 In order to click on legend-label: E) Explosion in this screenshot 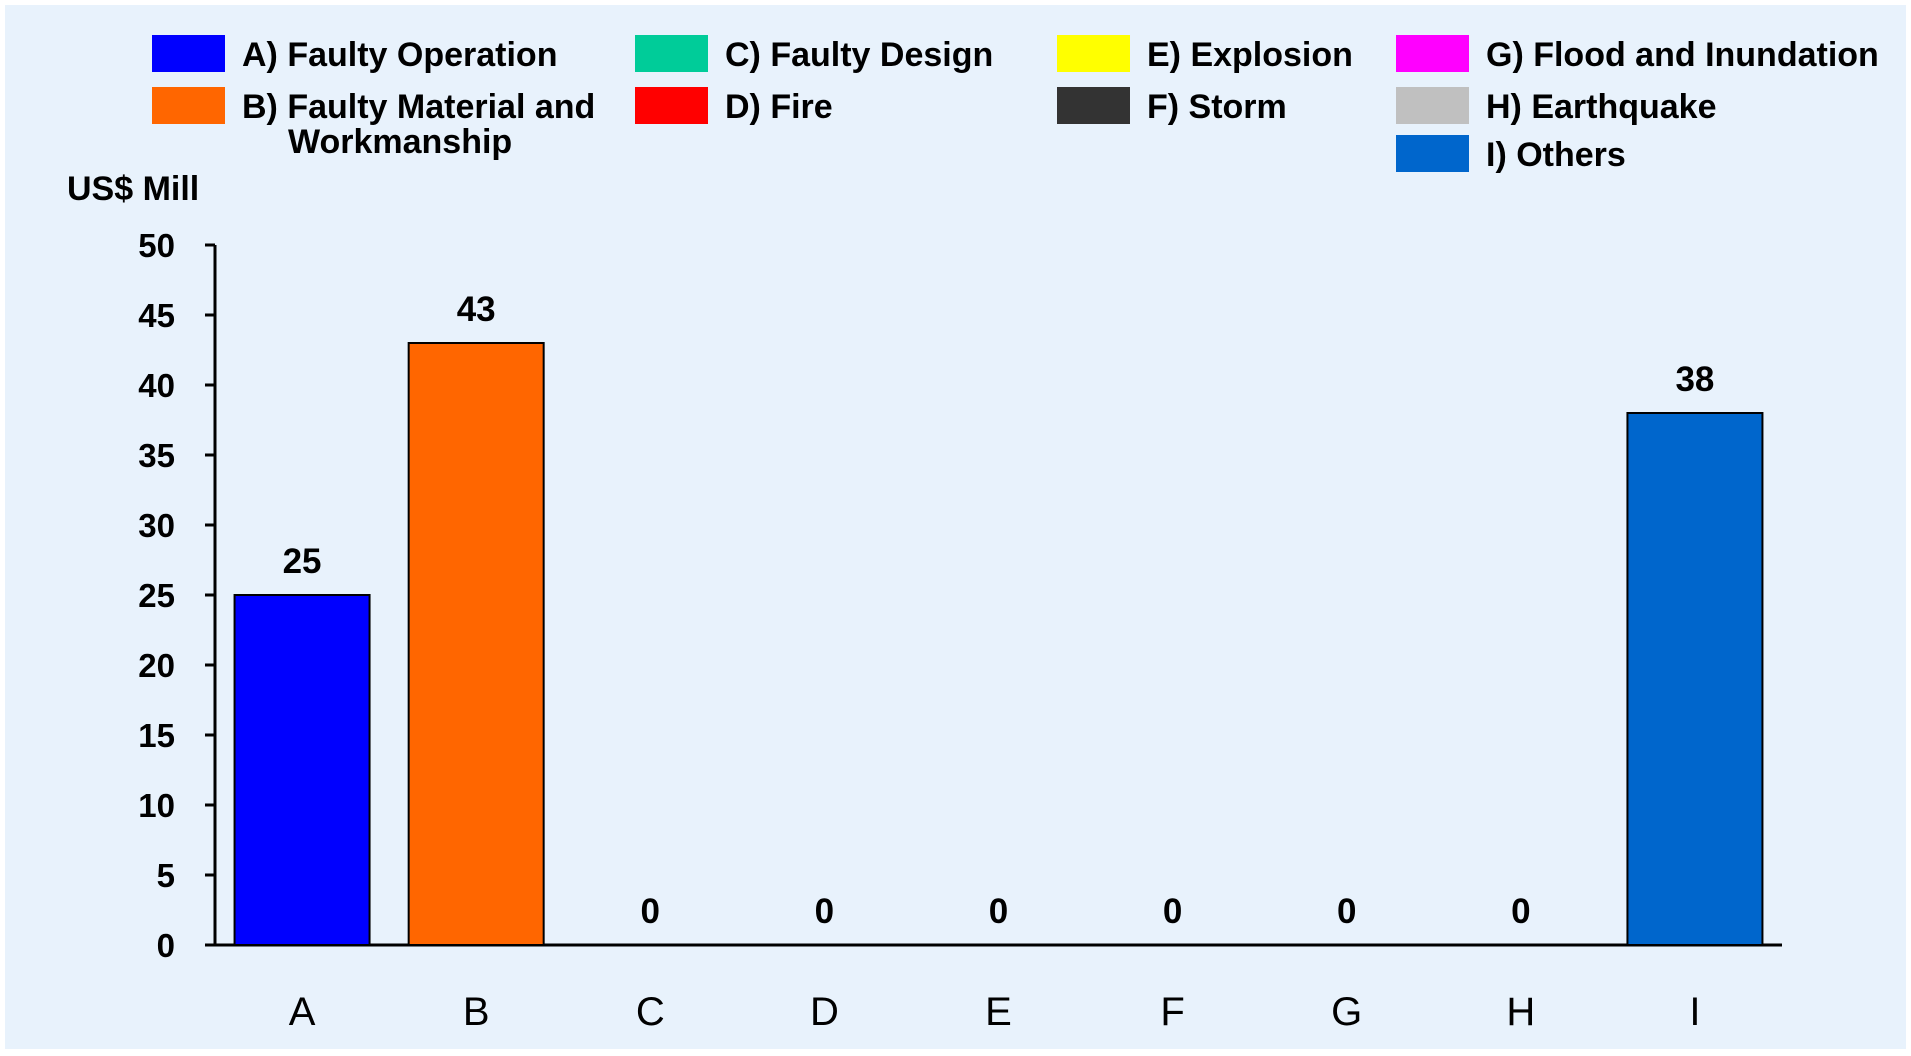, I will do `click(1250, 55)`.